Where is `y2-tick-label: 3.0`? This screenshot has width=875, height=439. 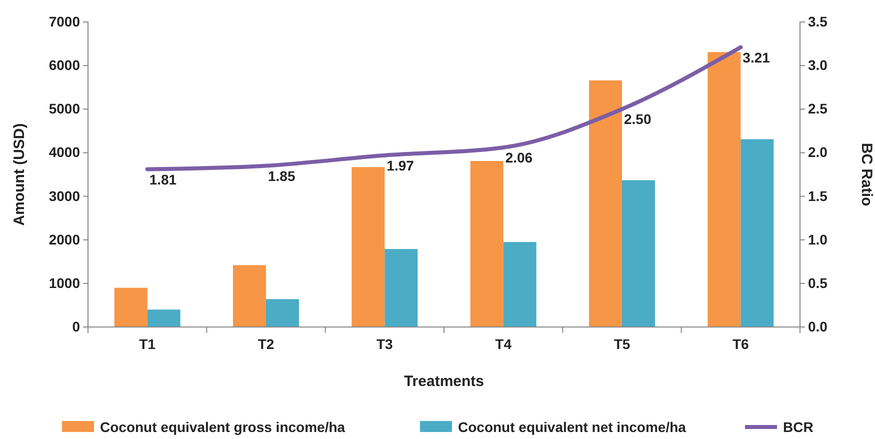
y2-tick-label: 3.0 is located at coordinates (818, 65).